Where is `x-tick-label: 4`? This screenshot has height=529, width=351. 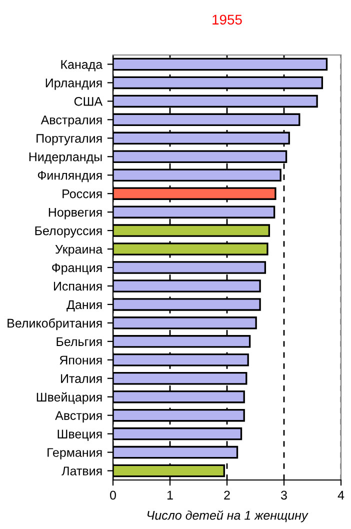 x-tick-label: 4 is located at coordinates (341, 495).